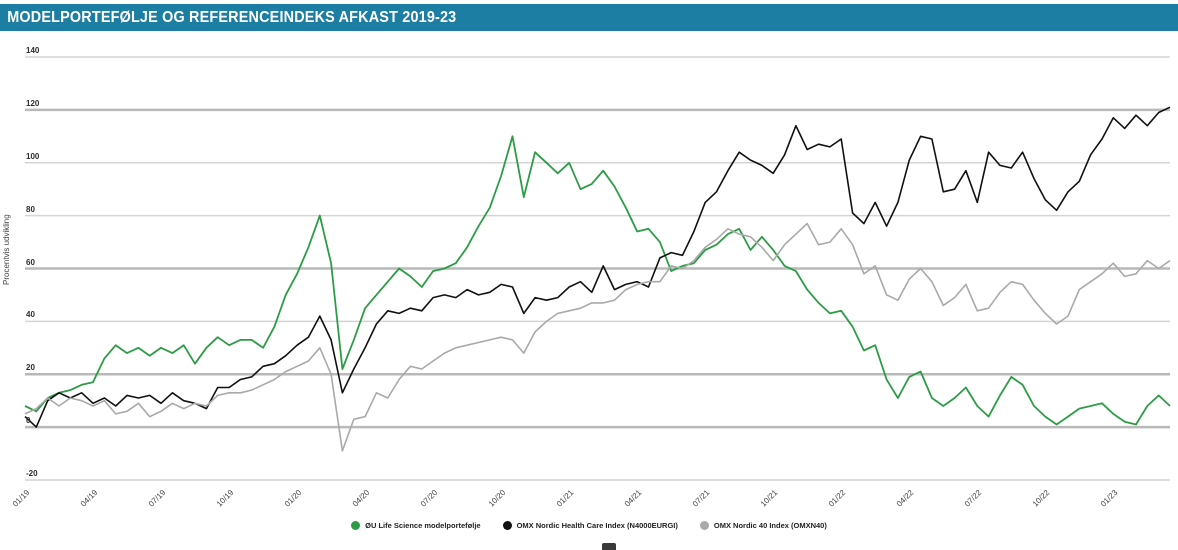 Image resolution: width=1178 pixels, height=550 pixels. Describe the element at coordinates (32, 473) in the screenshot. I see `y-tick-label: -20` at that location.